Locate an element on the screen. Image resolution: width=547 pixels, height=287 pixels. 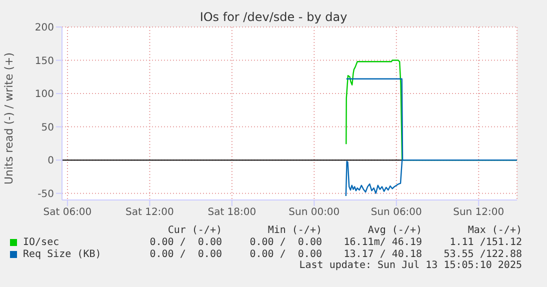
text: Max (-/+) is located at coordinates (494, 230).